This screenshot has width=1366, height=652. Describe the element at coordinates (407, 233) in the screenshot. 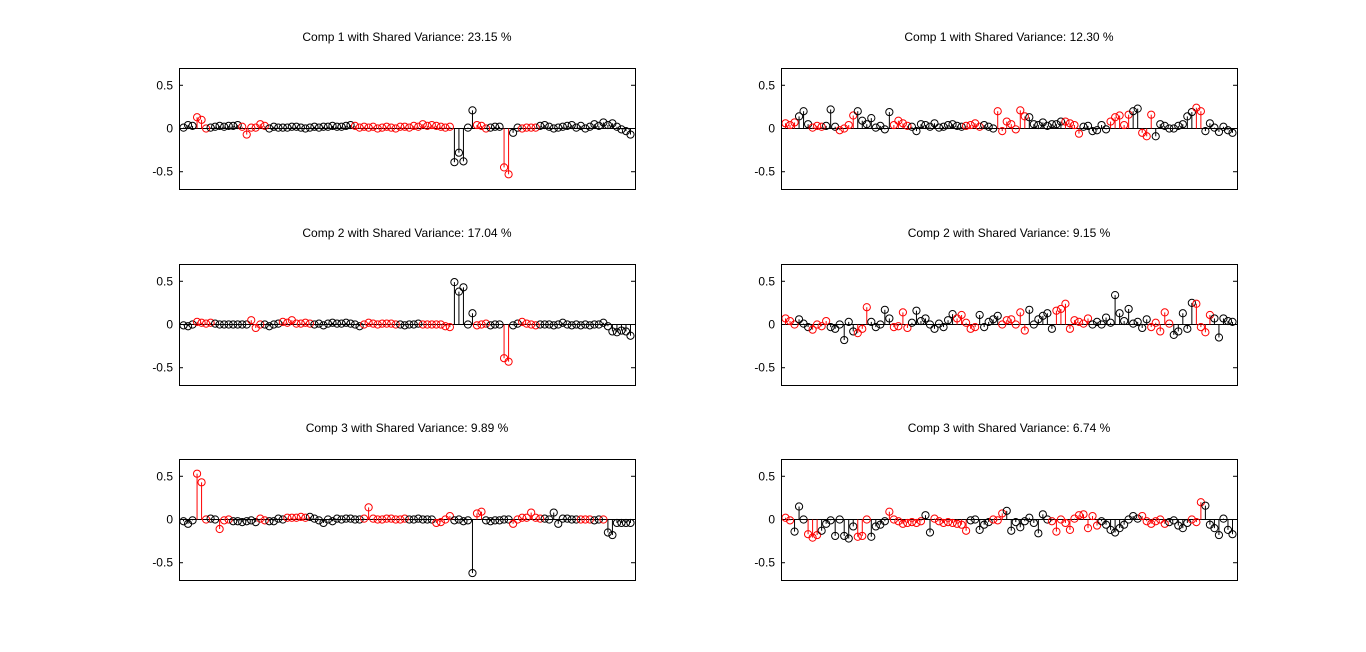

I see `chart-title: Comp 2 with Shared Variance: 17.04 %` at that location.